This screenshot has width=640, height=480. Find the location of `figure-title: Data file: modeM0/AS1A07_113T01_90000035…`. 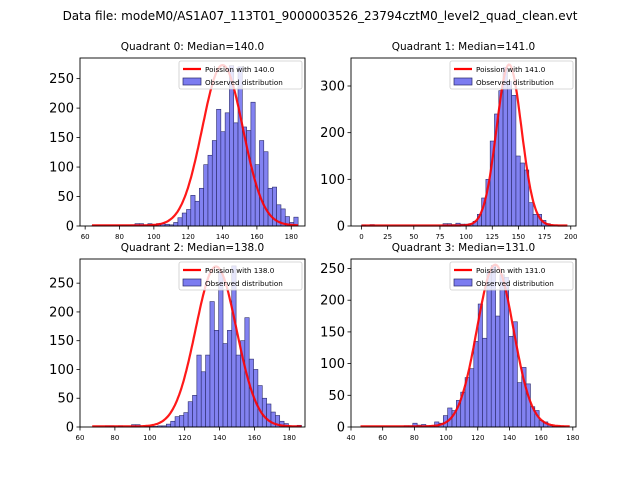

figure-title: Data file: modeM0/AS1A07_113T01_90000035… is located at coordinates (320, 16).